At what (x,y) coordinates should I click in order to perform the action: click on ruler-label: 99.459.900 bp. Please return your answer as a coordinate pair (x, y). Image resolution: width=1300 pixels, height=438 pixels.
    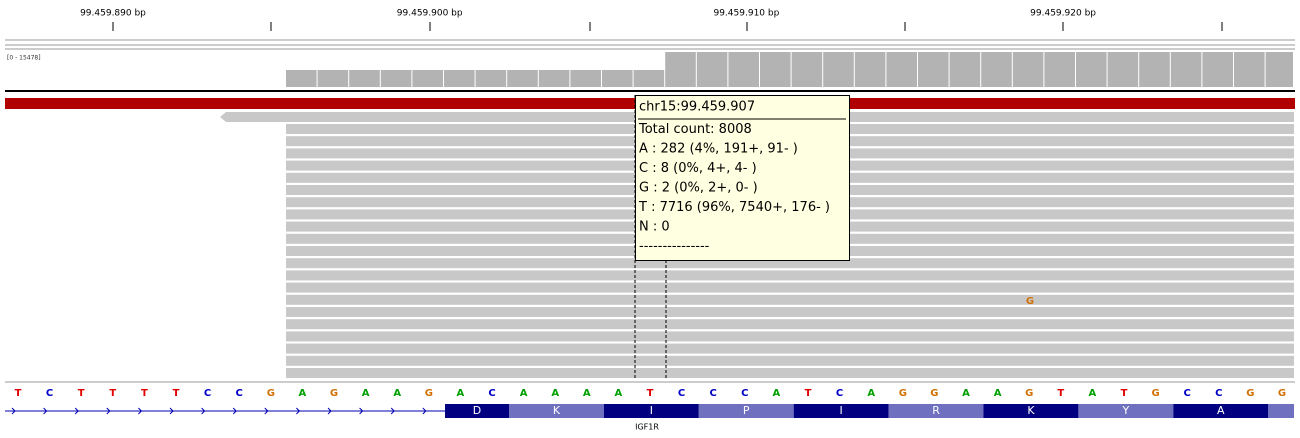
    Looking at the image, I should click on (430, 14).